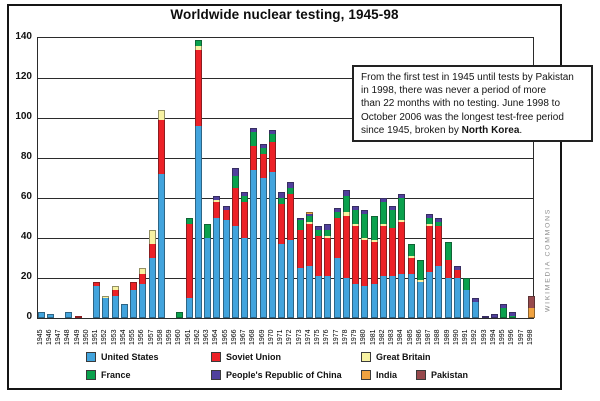 The height and width of the screenshot is (401, 600). Describe the element at coordinates (284, 375) in the screenshot. I see `legend-label: People's Republic of China` at that location.